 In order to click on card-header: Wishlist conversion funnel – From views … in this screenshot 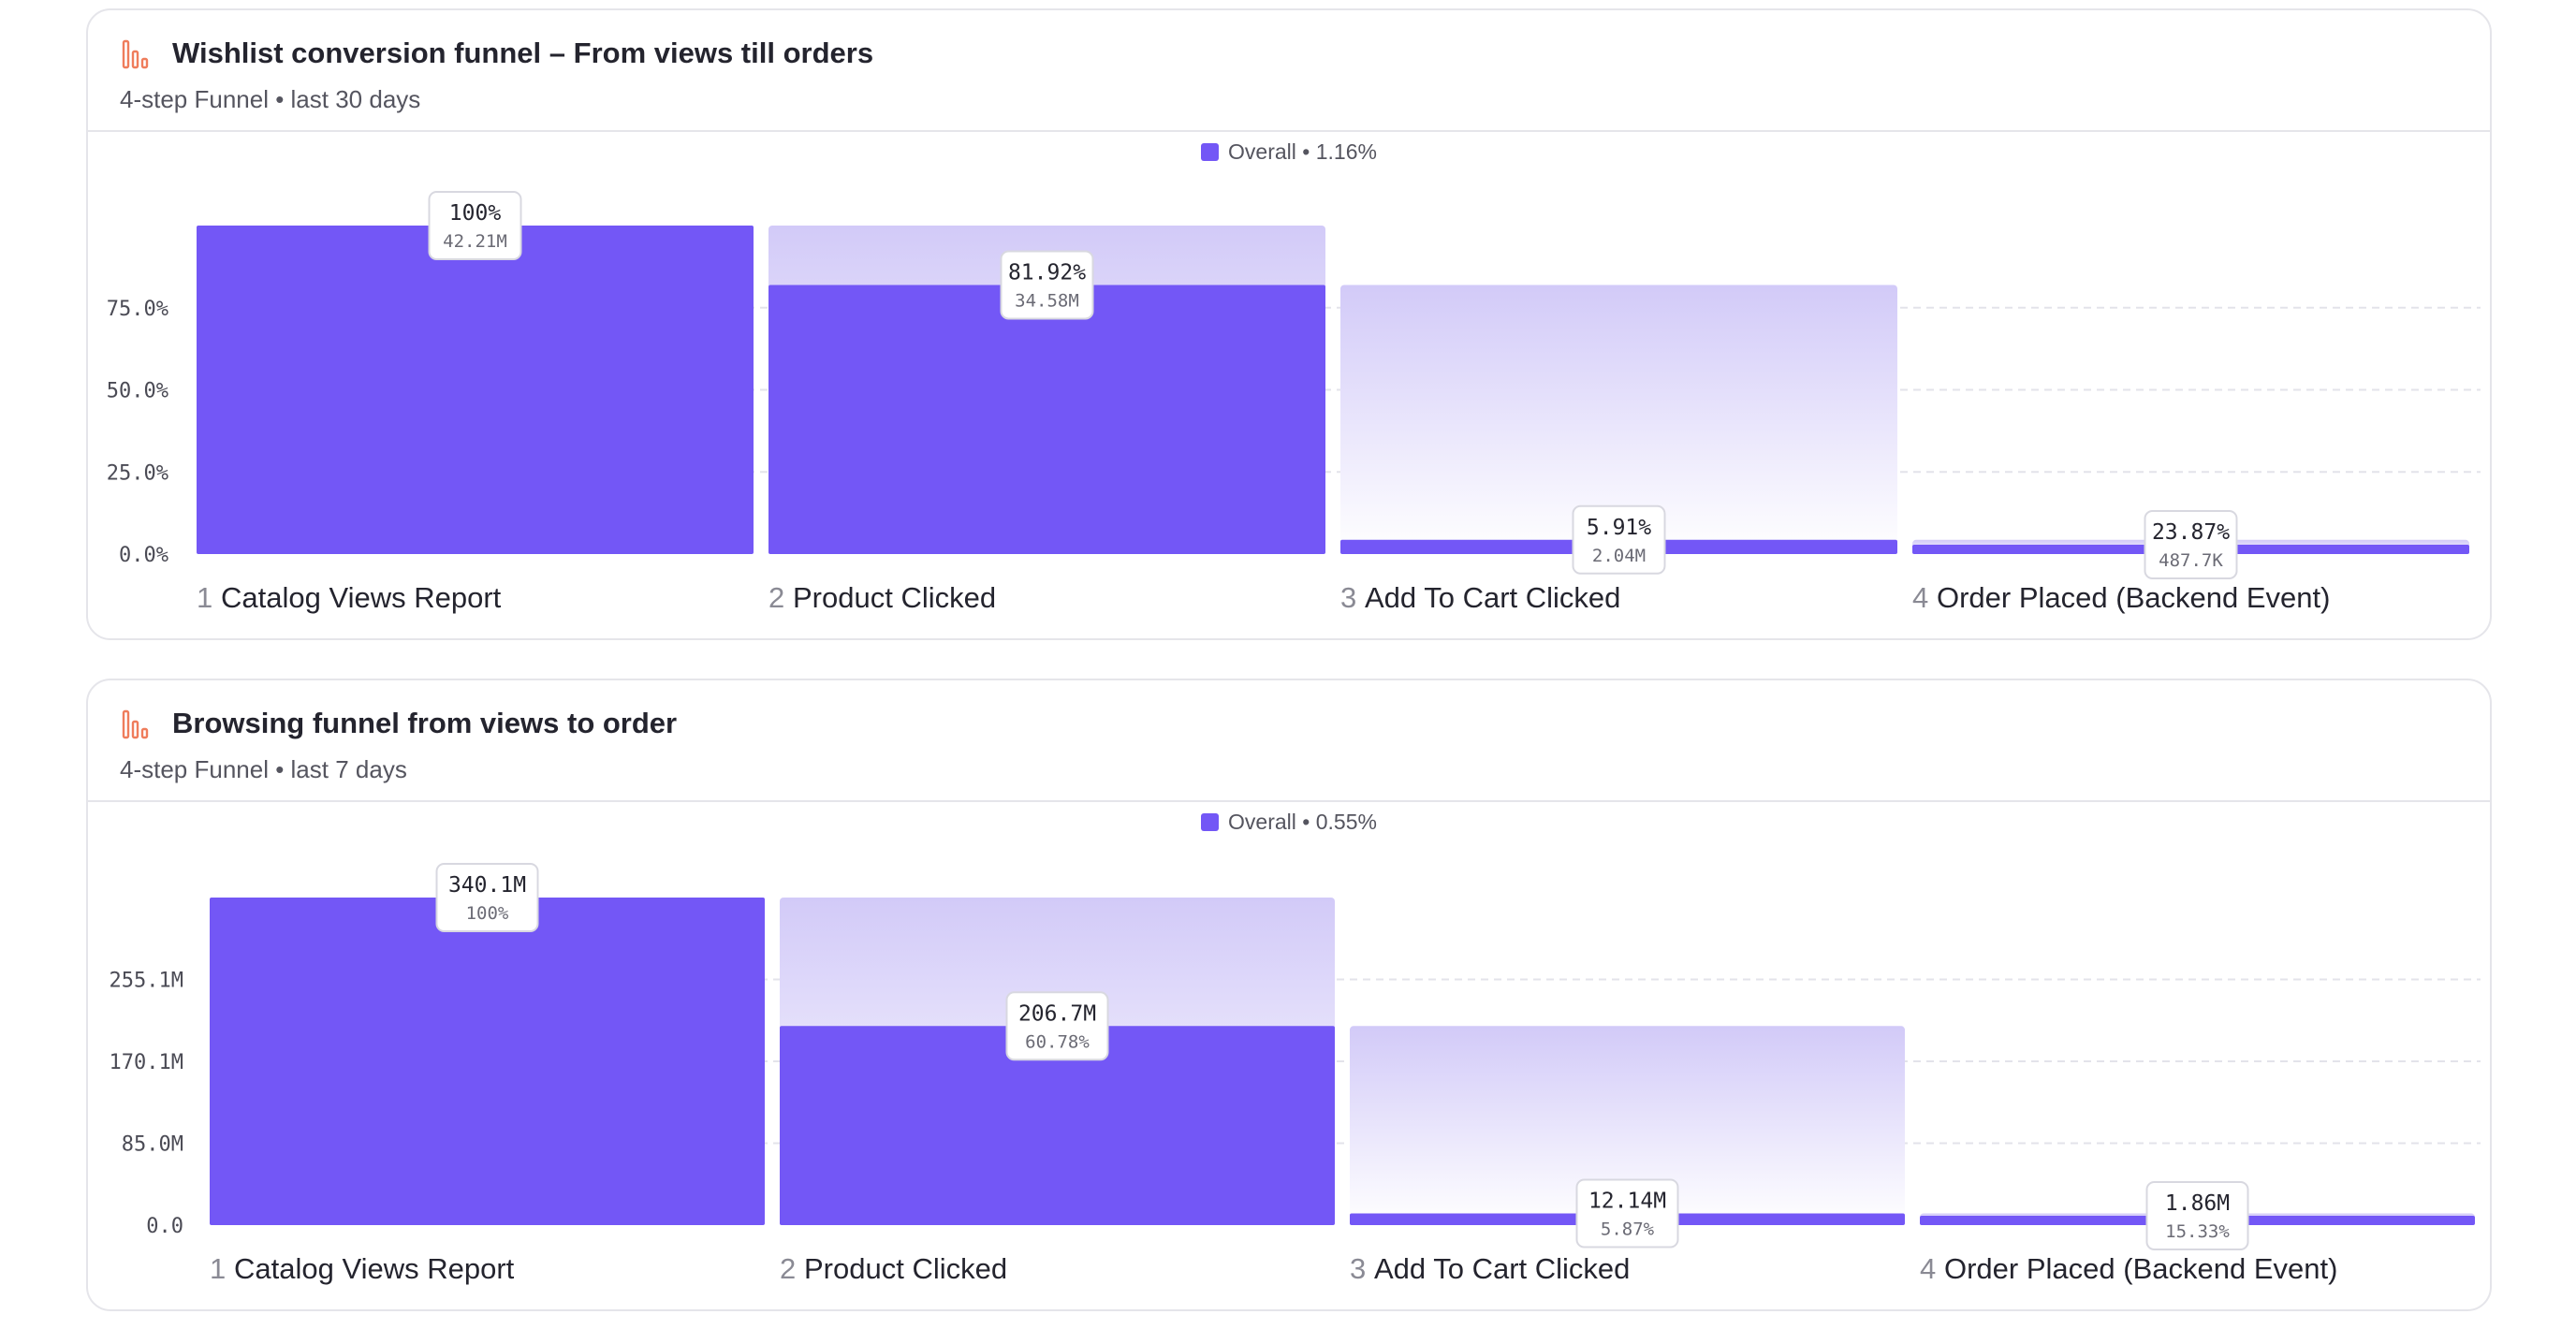, I will do `click(1289, 71)`.